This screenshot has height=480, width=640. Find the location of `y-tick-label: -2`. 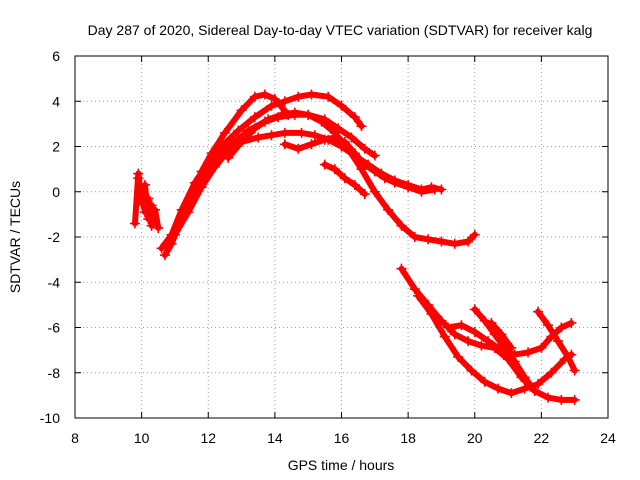

y-tick-label: -2 is located at coordinates (54, 237).